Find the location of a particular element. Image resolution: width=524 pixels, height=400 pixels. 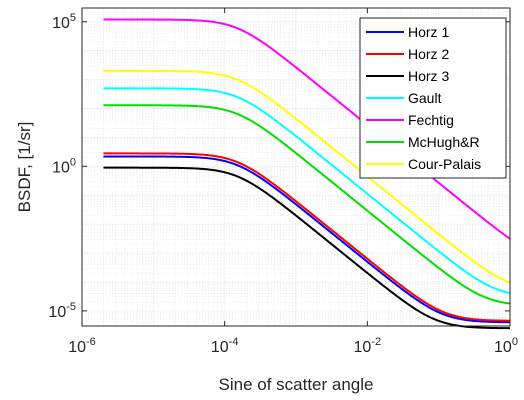

x-tick-label: 10⁻² is located at coordinates (368, 346).